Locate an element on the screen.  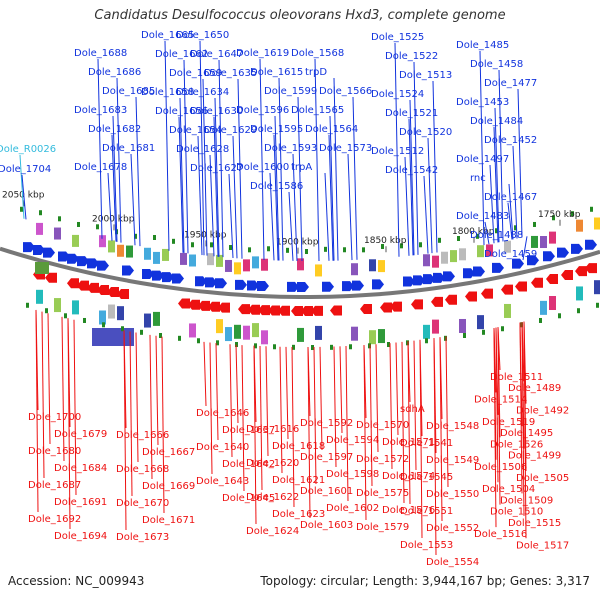
gene-label-reverse: Dole_1571 is located at coordinates (408, 442).